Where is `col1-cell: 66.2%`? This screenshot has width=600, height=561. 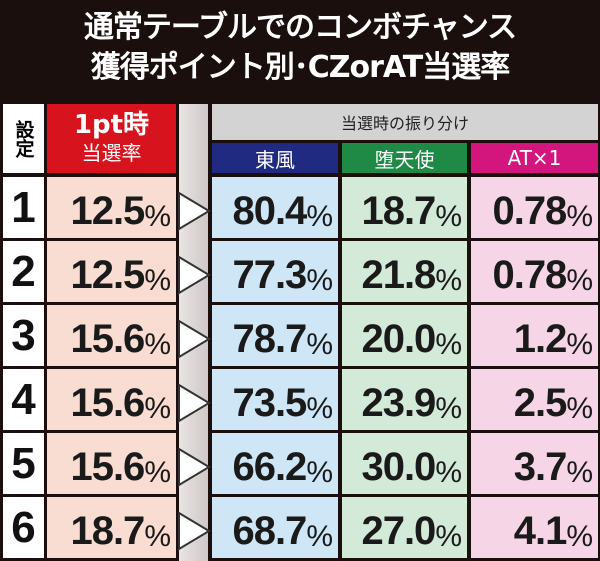 col1-cell: 66.2% is located at coordinates (275, 463).